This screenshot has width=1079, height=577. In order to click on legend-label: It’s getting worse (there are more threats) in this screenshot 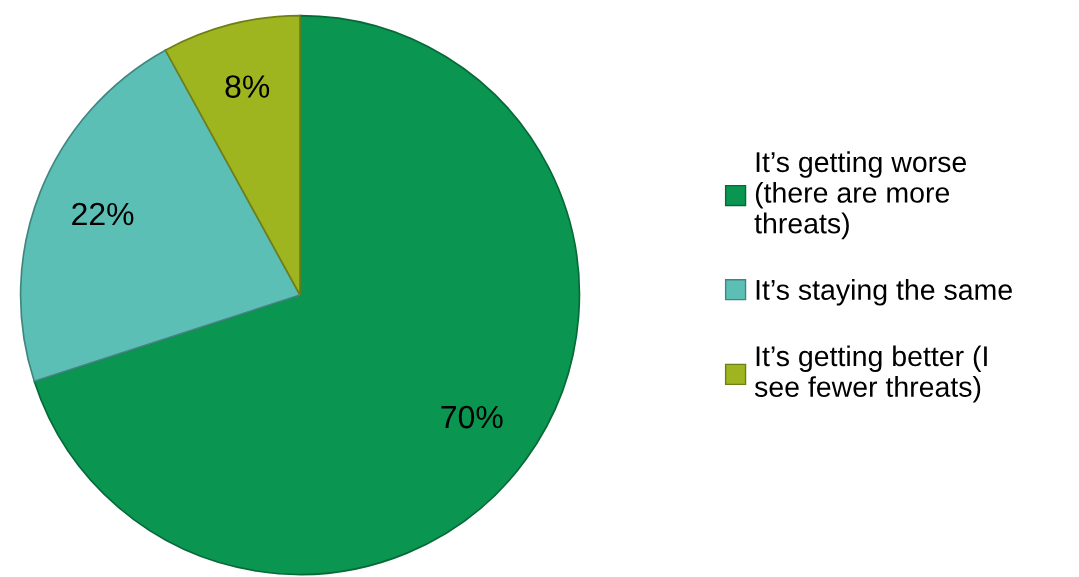, I will do `click(860, 195)`.